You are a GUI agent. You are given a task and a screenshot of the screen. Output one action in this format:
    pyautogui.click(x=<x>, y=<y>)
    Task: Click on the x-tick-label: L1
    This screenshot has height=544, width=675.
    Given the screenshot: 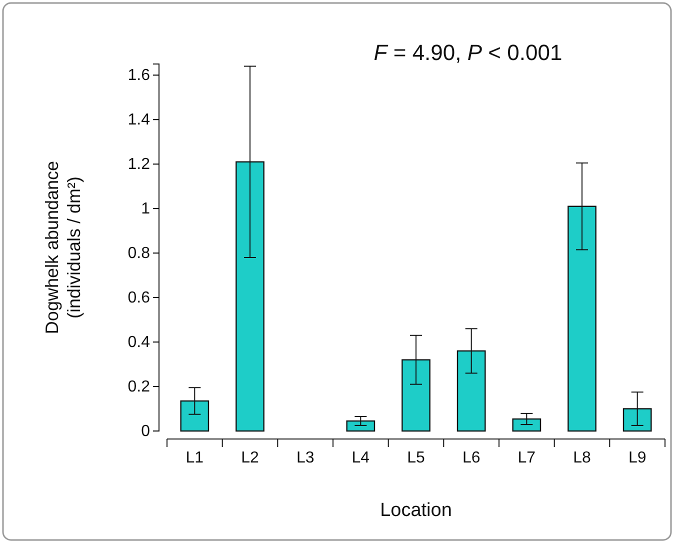 What is the action you would take?
    pyautogui.click(x=195, y=457)
    